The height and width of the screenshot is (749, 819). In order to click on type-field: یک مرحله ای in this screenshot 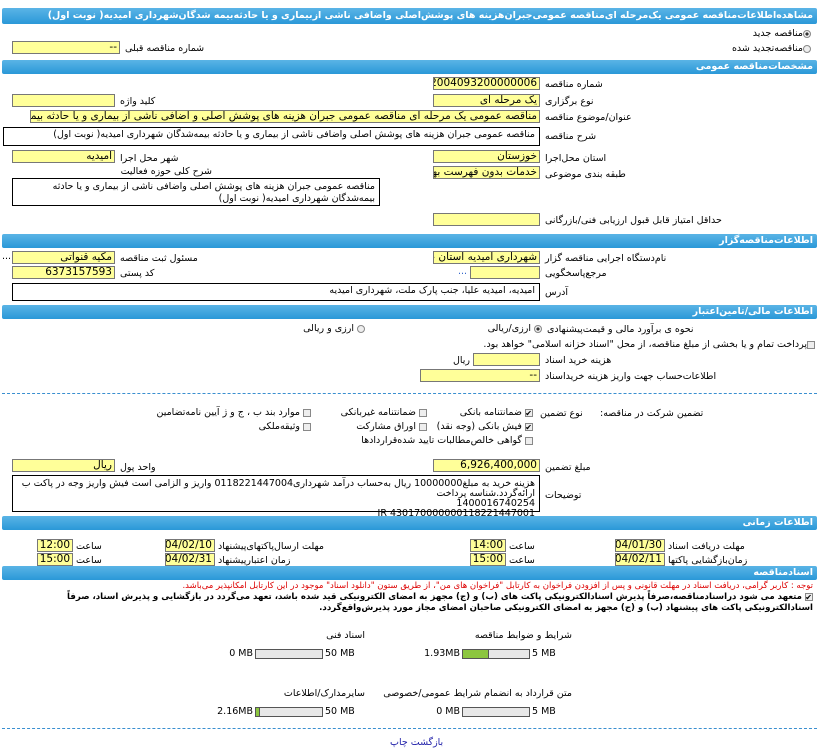, I will do `click(486, 100)`.